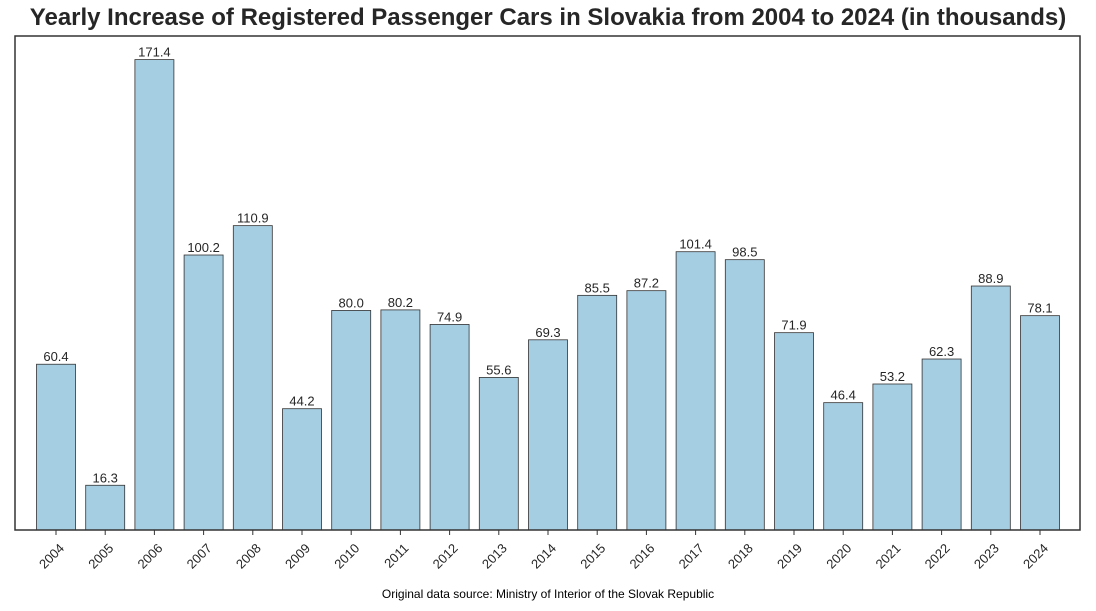  I want to click on bar-2015, so click(597, 412).